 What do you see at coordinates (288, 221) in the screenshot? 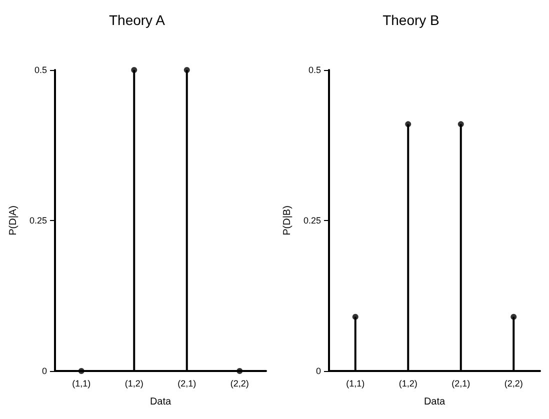
I see `y-axis-title: P(D|B)` at bounding box center [288, 221].